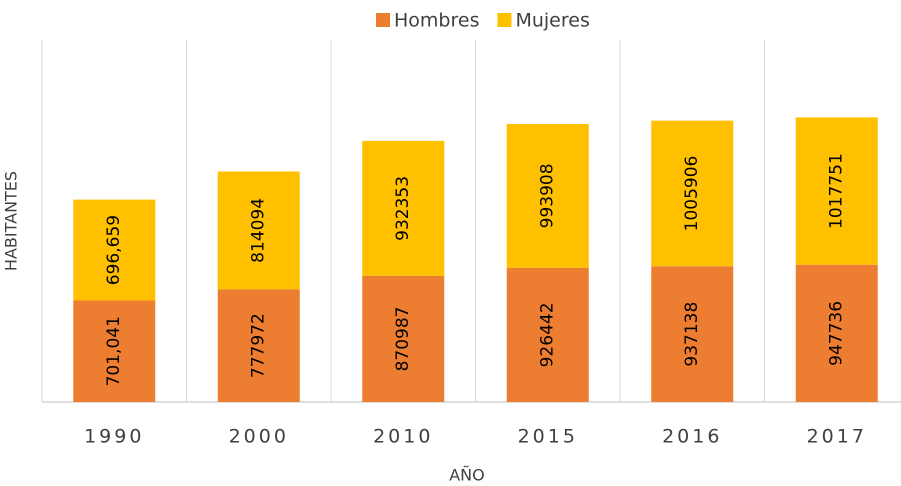  What do you see at coordinates (436, 21) in the screenshot?
I see `legend-label: Hombres` at bounding box center [436, 21].